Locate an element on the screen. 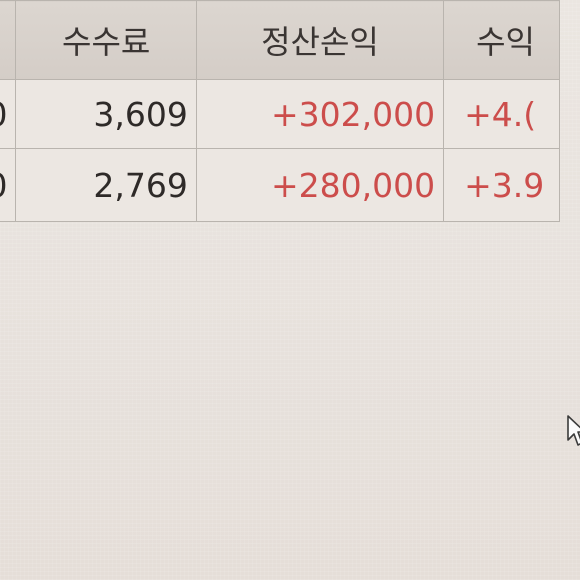 The height and width of the screenshot is (580, 580). cell-settlement-pnl: +280,000 is located at coordinates (320, 185).